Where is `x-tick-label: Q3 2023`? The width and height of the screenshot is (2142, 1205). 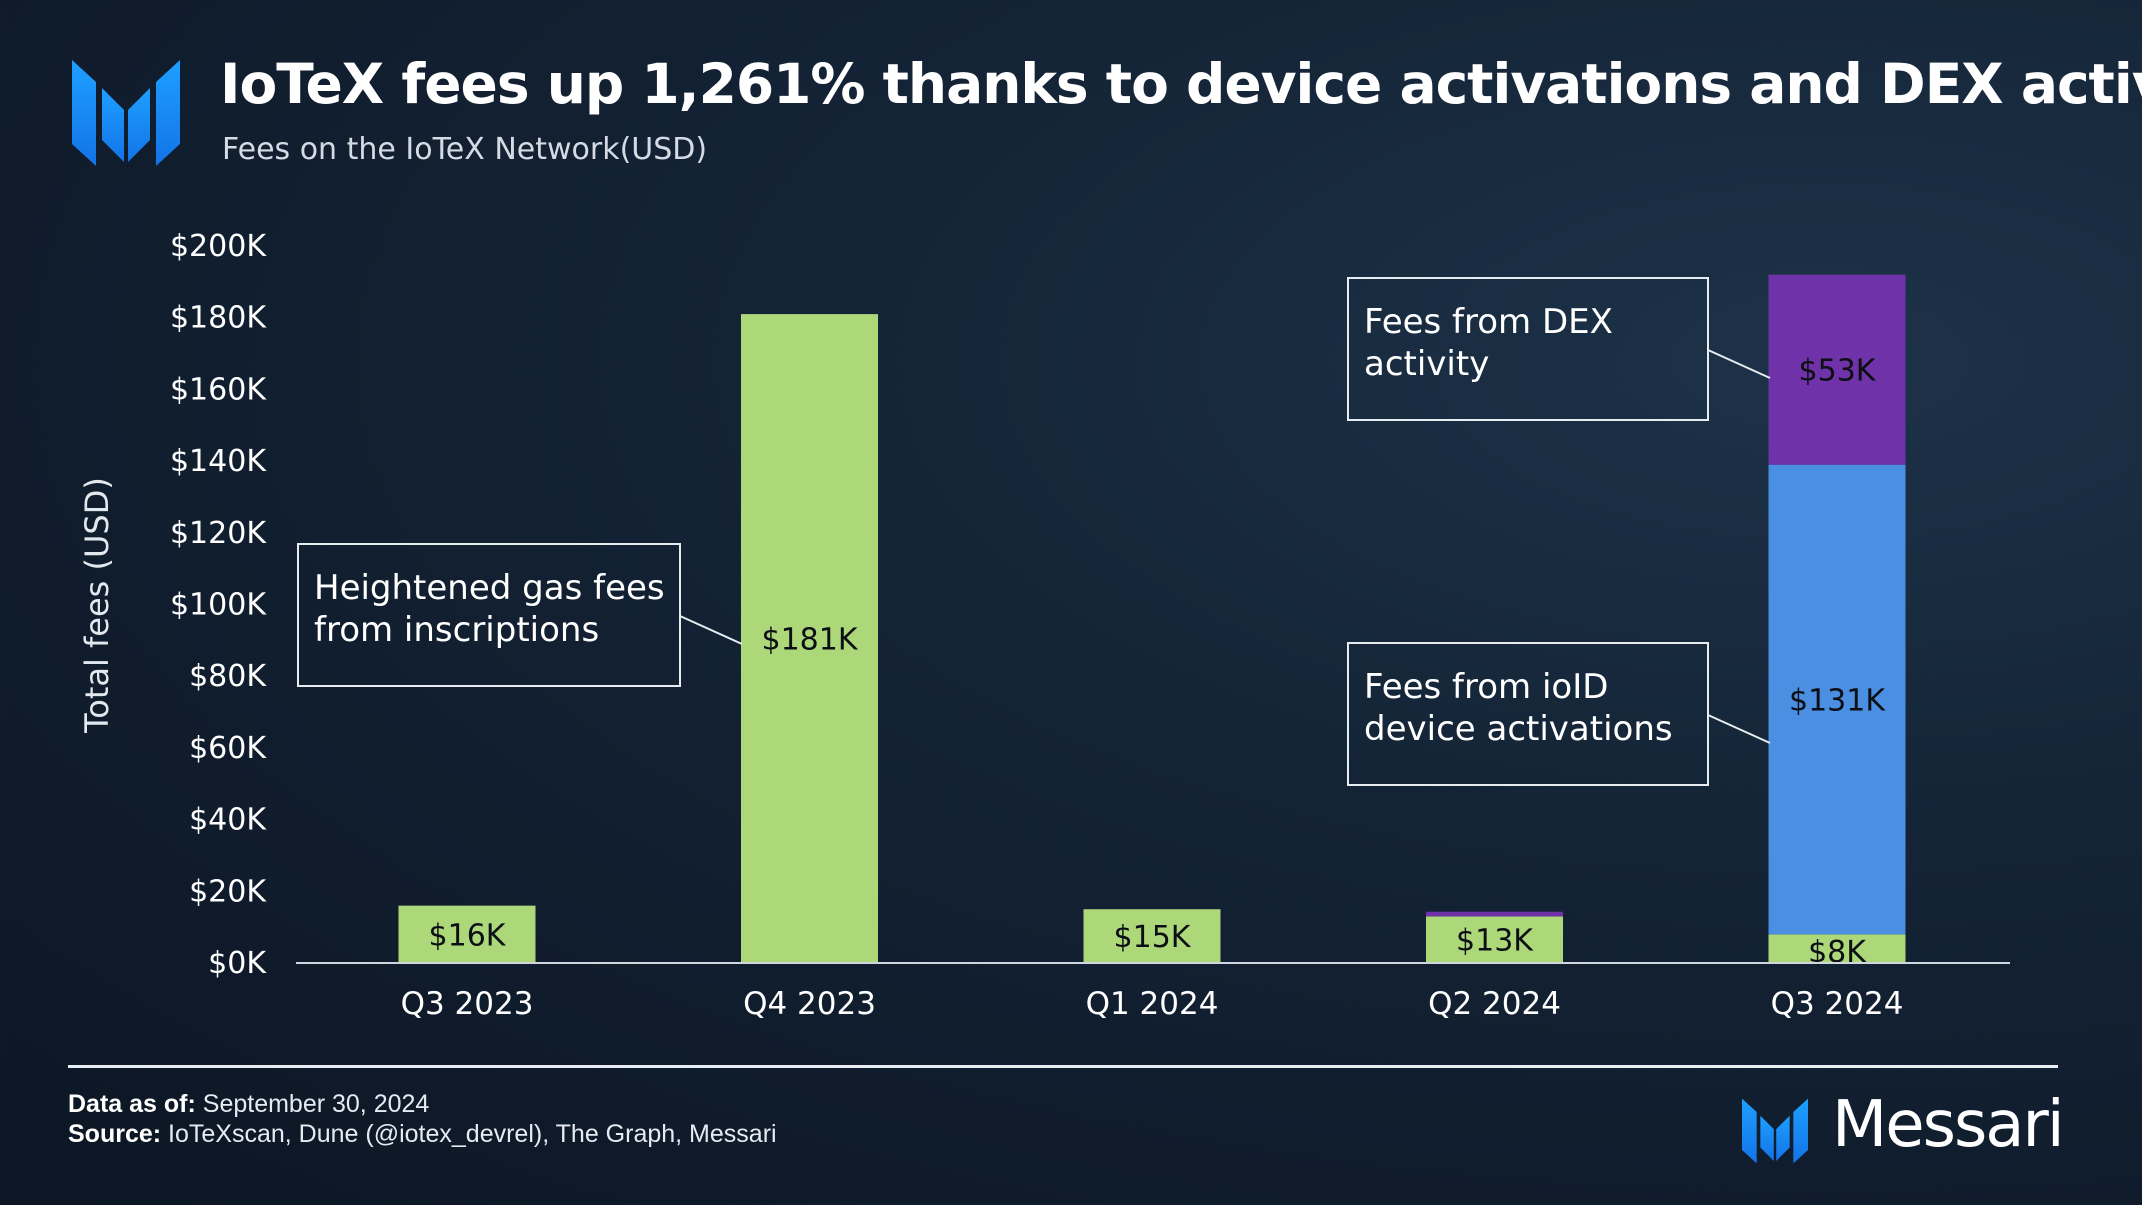 x-tick-label: Q3 2023 is located at coordinates (467, 1004).